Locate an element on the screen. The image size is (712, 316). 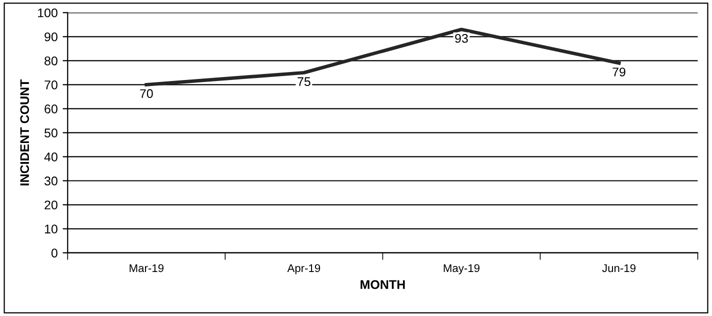
y-tick-label: 100 is located at coordinates (48, 13).